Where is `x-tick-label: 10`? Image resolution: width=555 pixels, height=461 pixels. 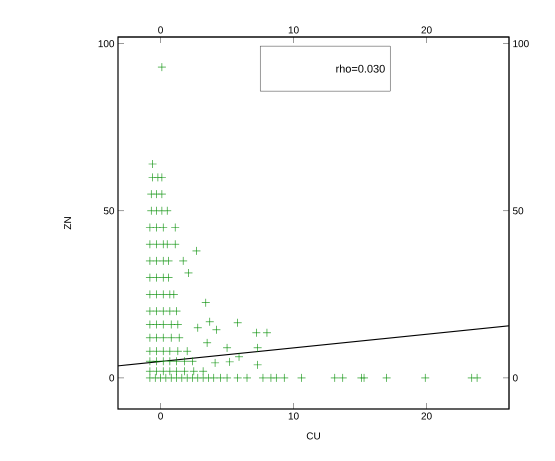 x-tick-label: 10 is located at coordinates (293, 30).